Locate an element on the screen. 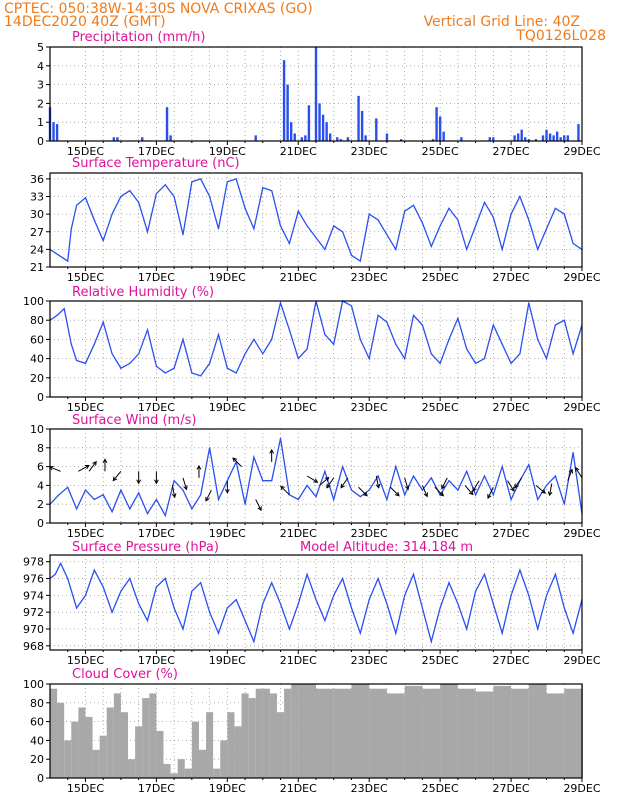 This screenshot has width=618, height=800. x-tick-label: 15DEC is located at coordinates (85, 660).